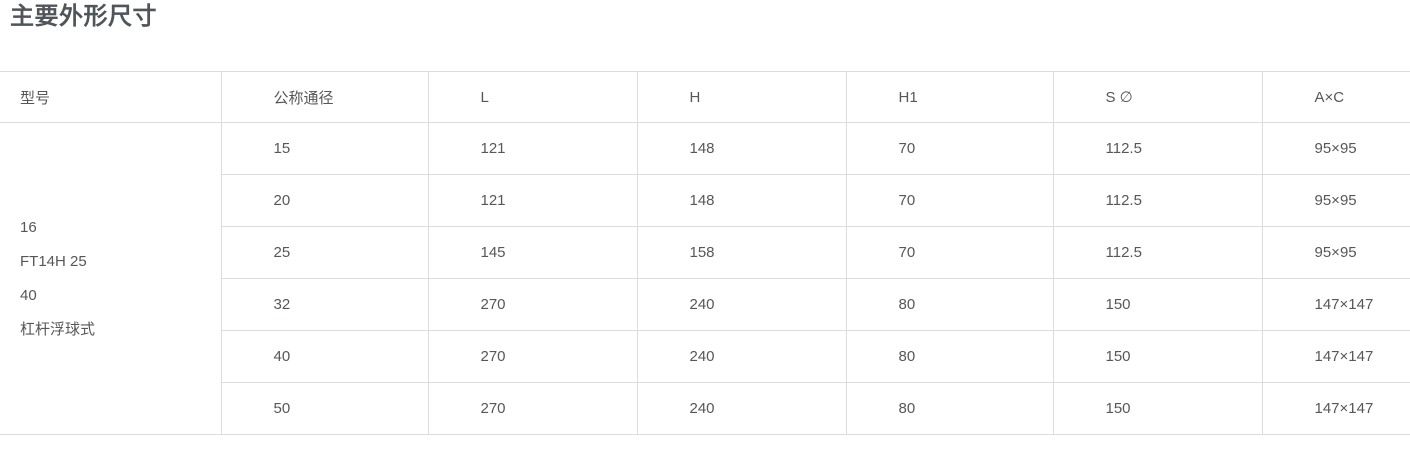 Image resolution: width=1410 pixels, height=452 pixels. Describe the element at coordinates (325, 200) in the screenshot. I see `cell-dn: 20` at that location.